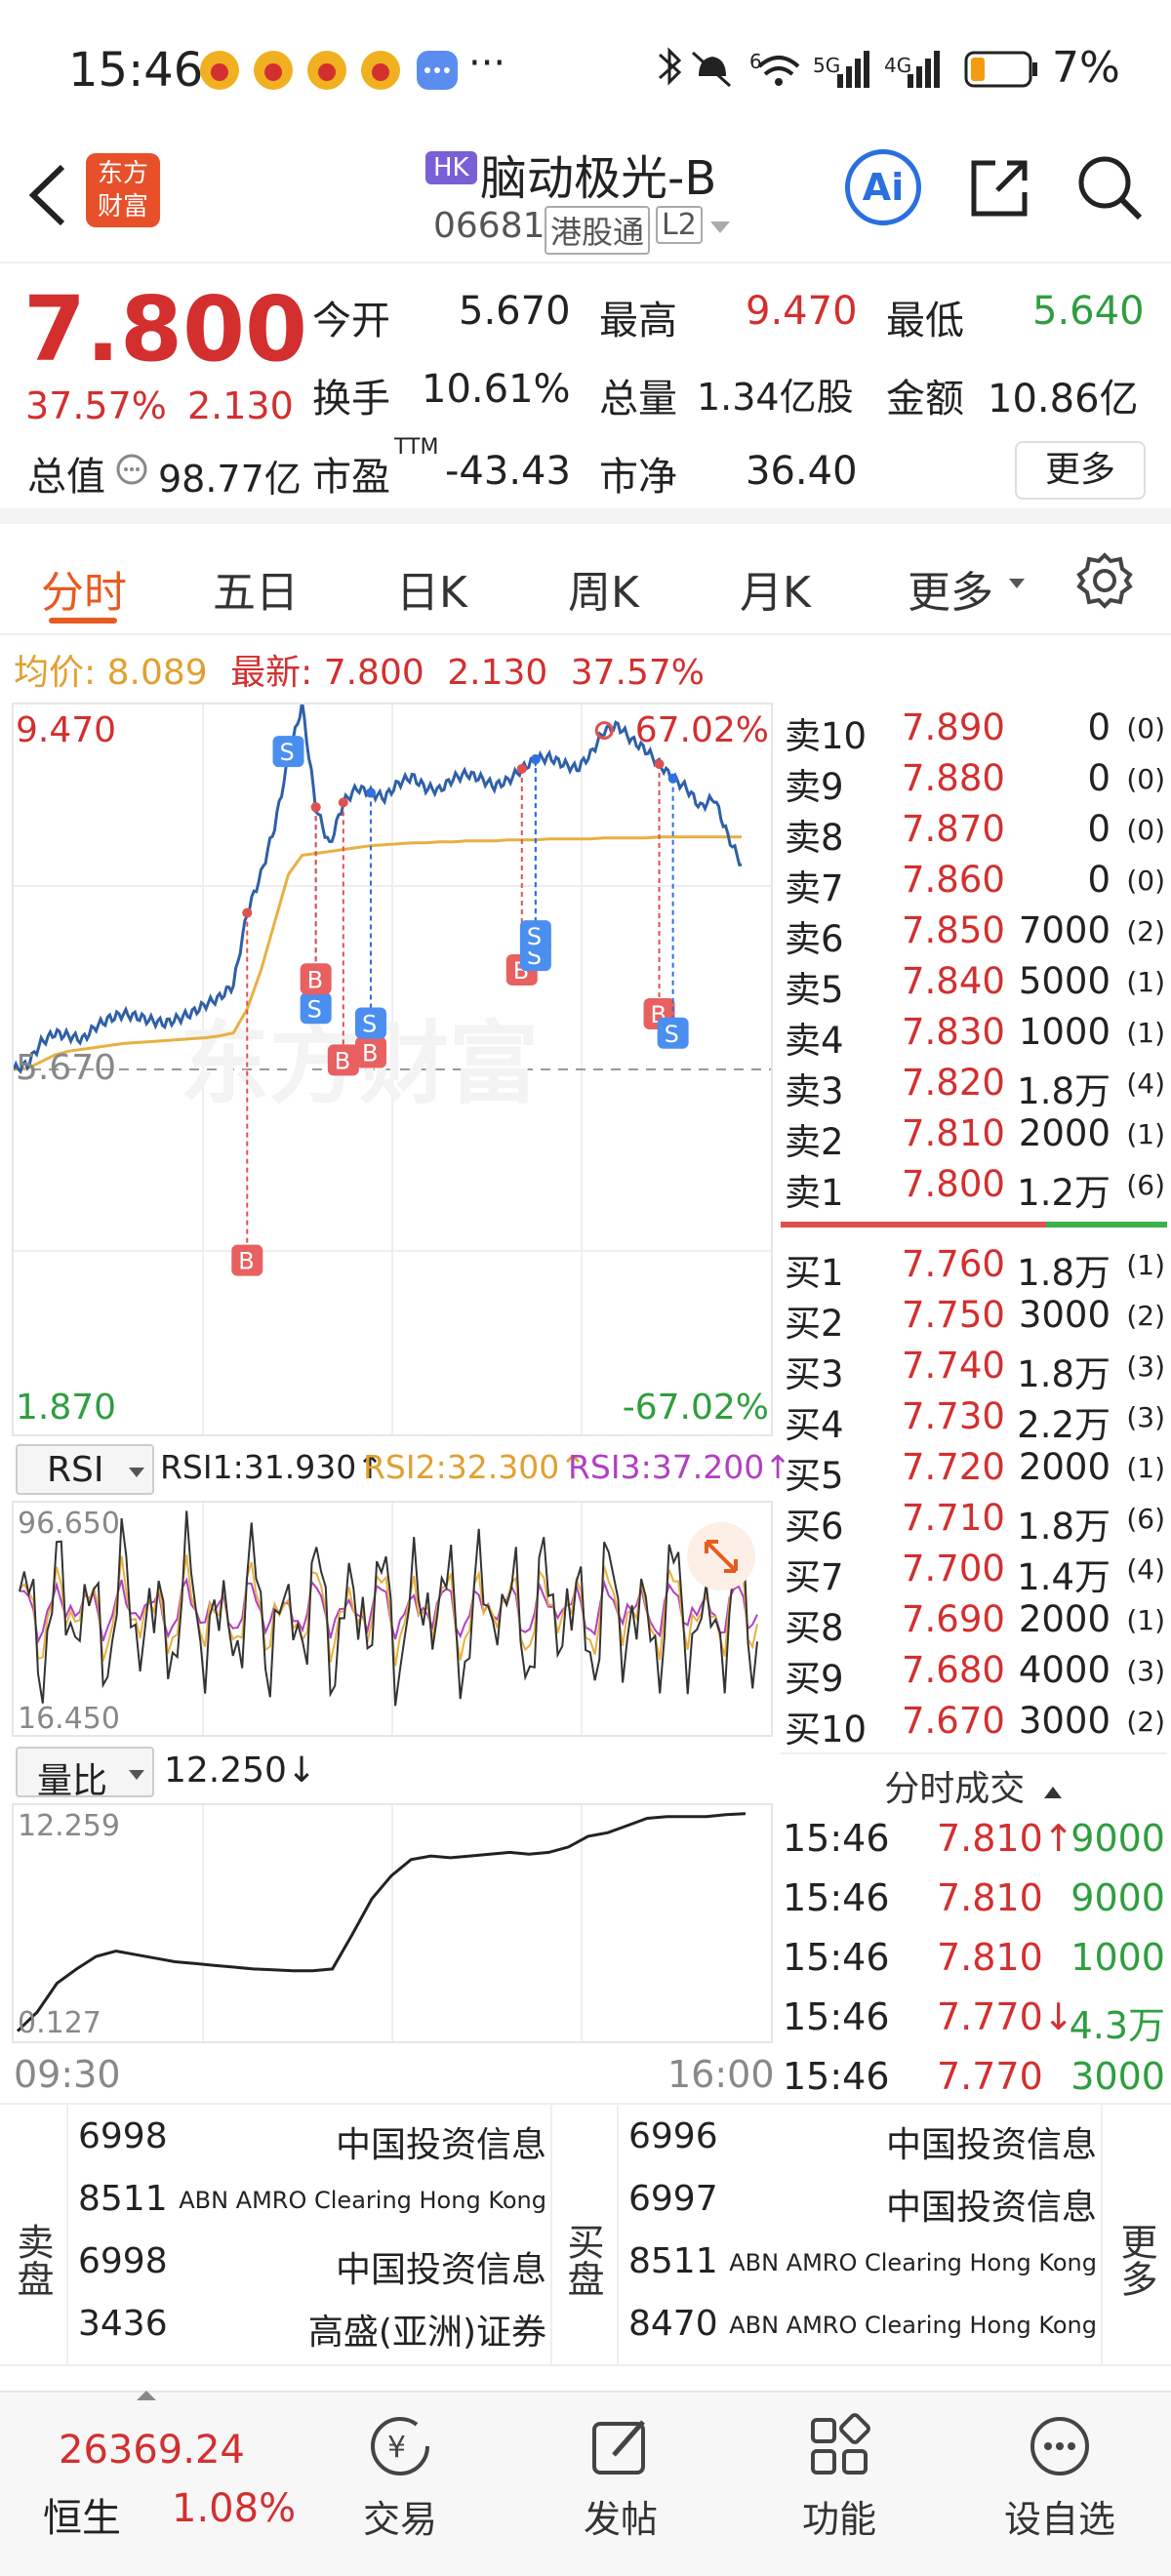 The image size is (1171, 2576). Describe the element at coordinates (123, 2199) in the screenshot. I see `broker-id: 8511` at that location.